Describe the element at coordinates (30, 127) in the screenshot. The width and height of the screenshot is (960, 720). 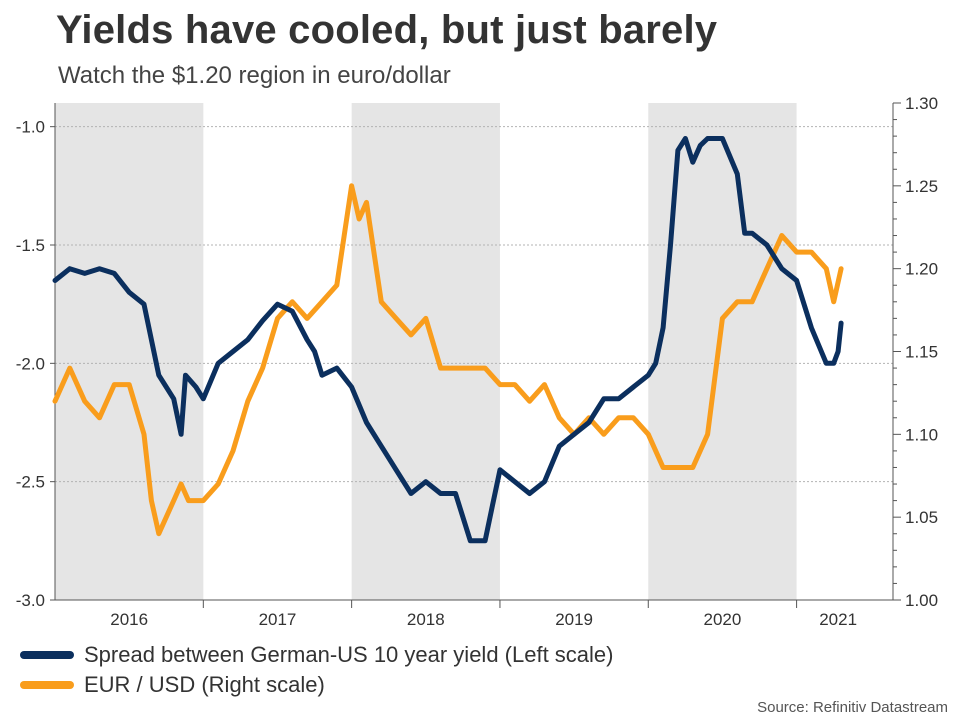
I see `left-tick-label-0: -1.0` at that location.